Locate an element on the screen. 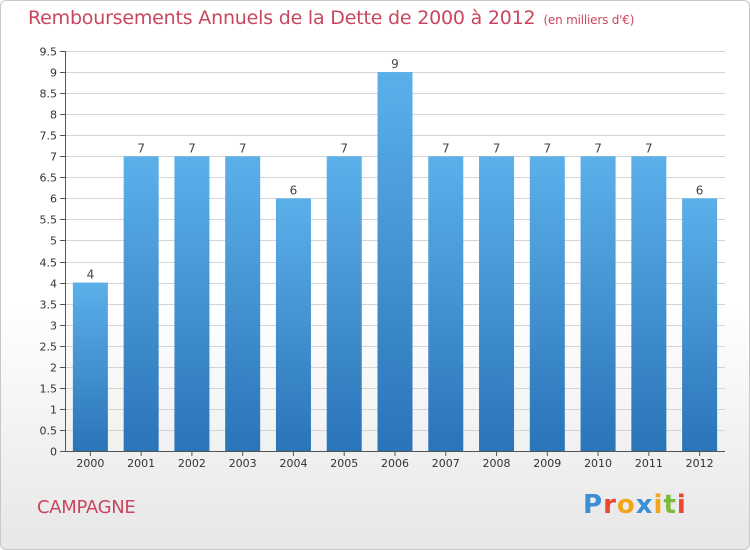 The image size is (750, 550). value-label-2011: 7 is located at coordinates (649, 148).